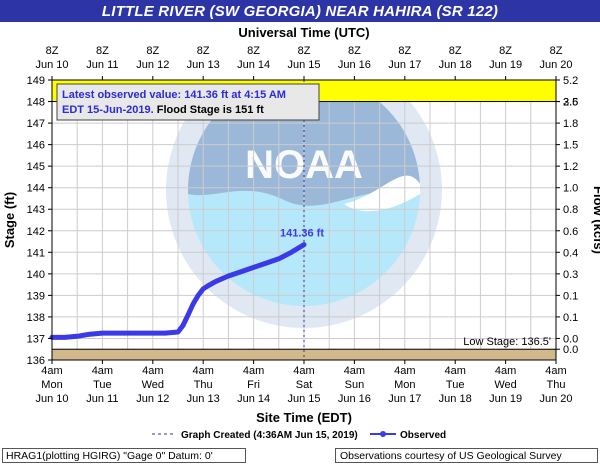 The width and height of the screenshot is (600, 465). Describe the element at coordinates (124, 455) in the screenshot. I see `gage-datum-info: HRAG1(plotting HGIRG) "Gage 0" Datum: 0'` at that location.